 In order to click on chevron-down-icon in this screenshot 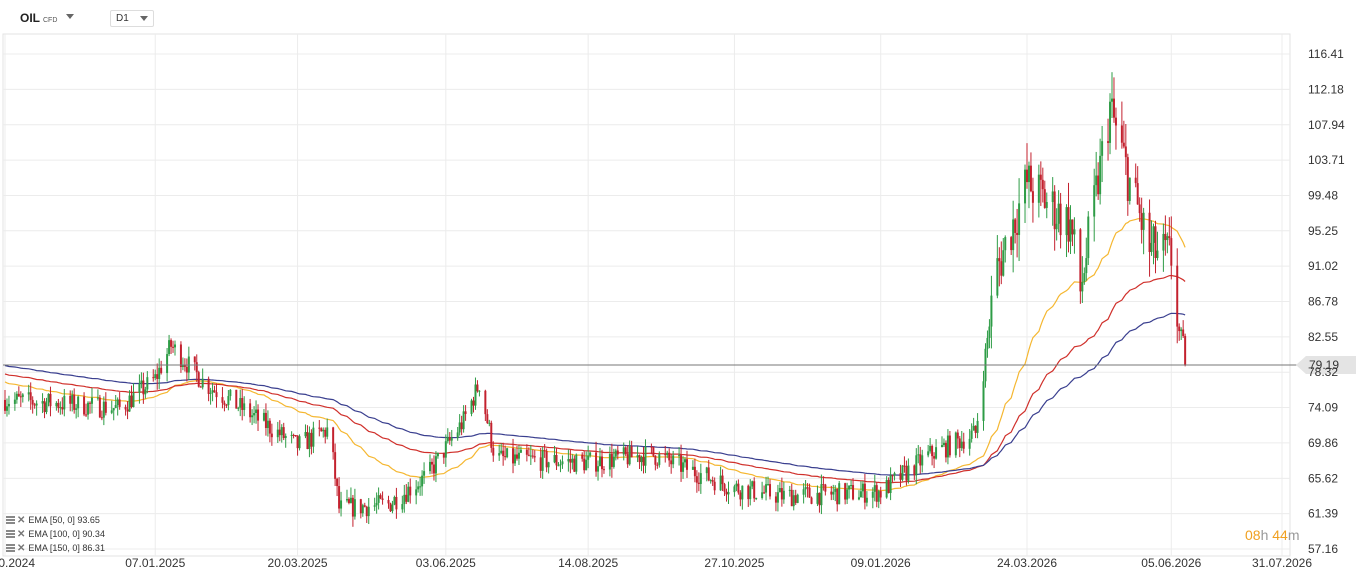, I will do `click(70, 16)`.